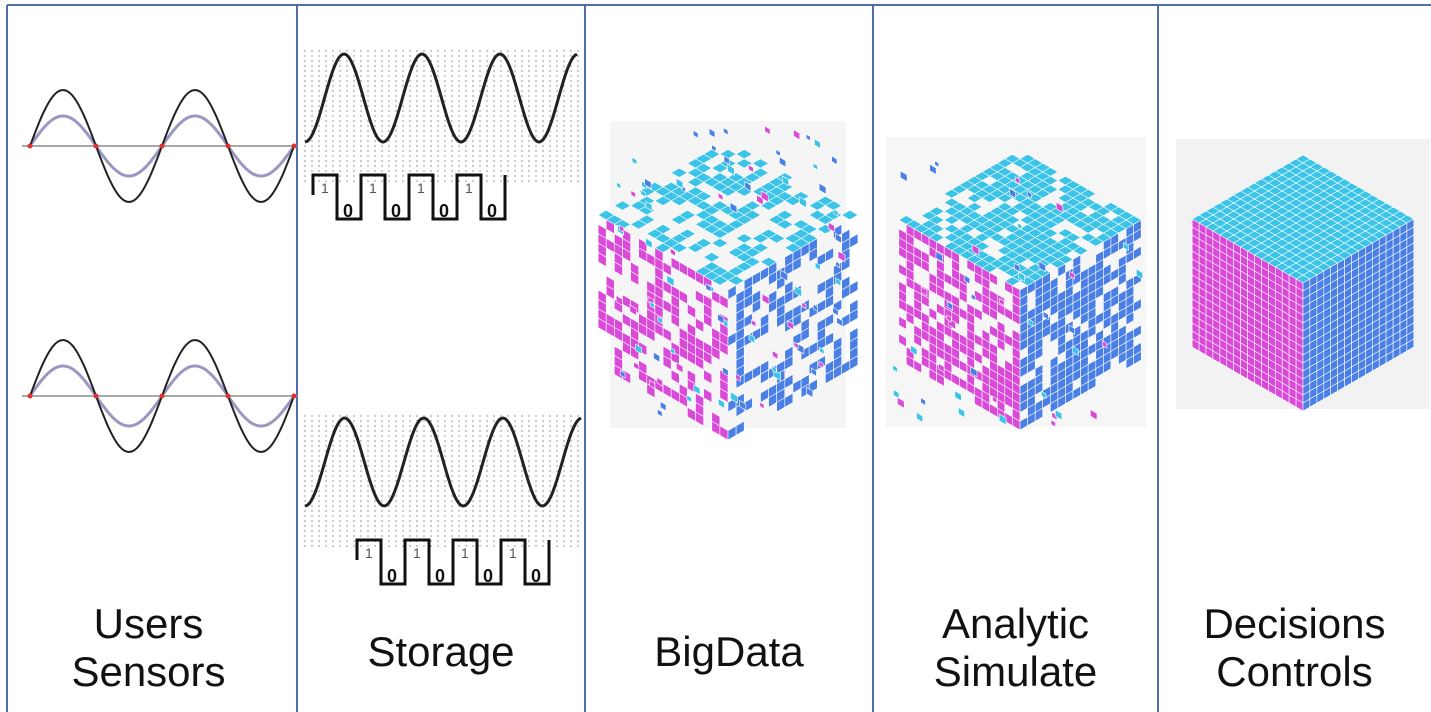 This screenshot has height=712, width=1431. Describe the element at coordinates (443, 462) in the screenshot. I see `sampled-wave` at that location.